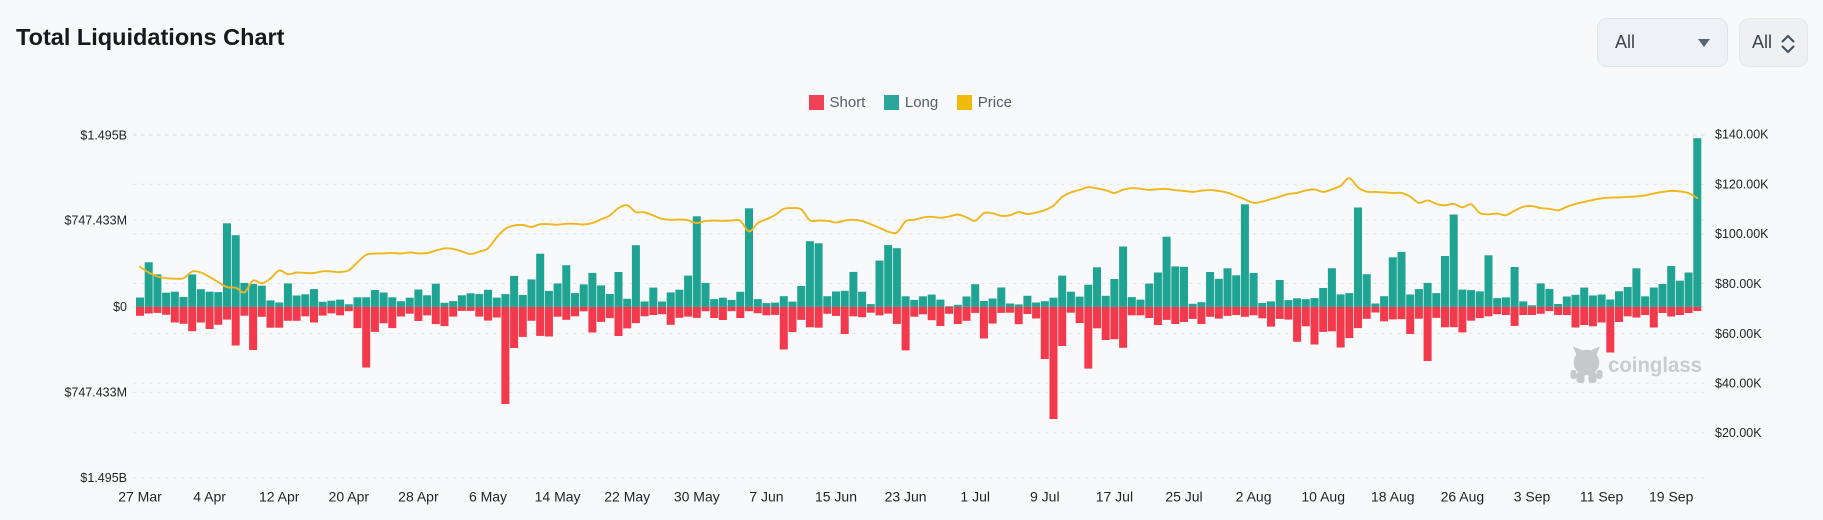  I want to click on svg-text: 12 Apr, so click(279, 497).